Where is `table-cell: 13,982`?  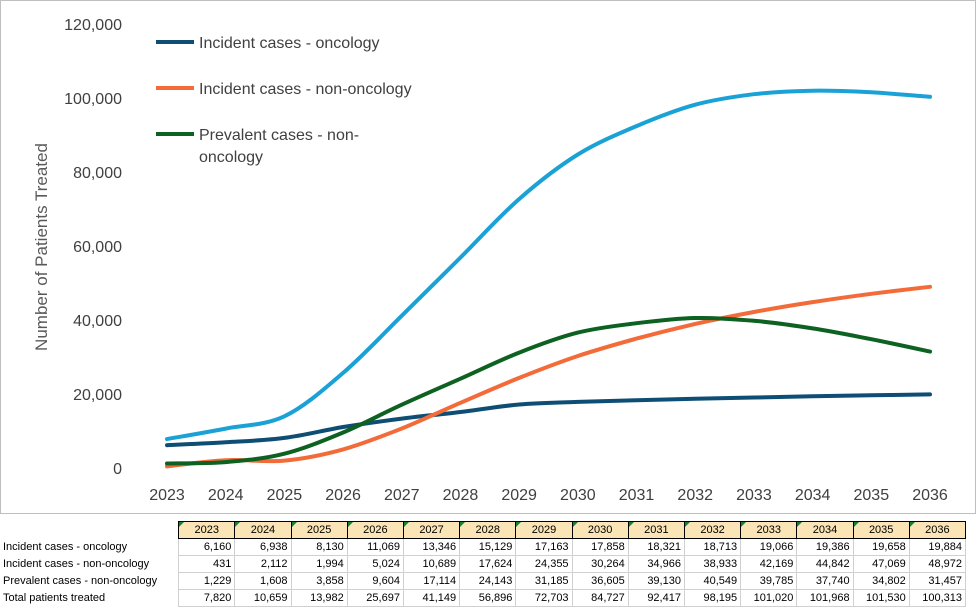
table-cell: 13,982 is located at coordinates (319, 598).